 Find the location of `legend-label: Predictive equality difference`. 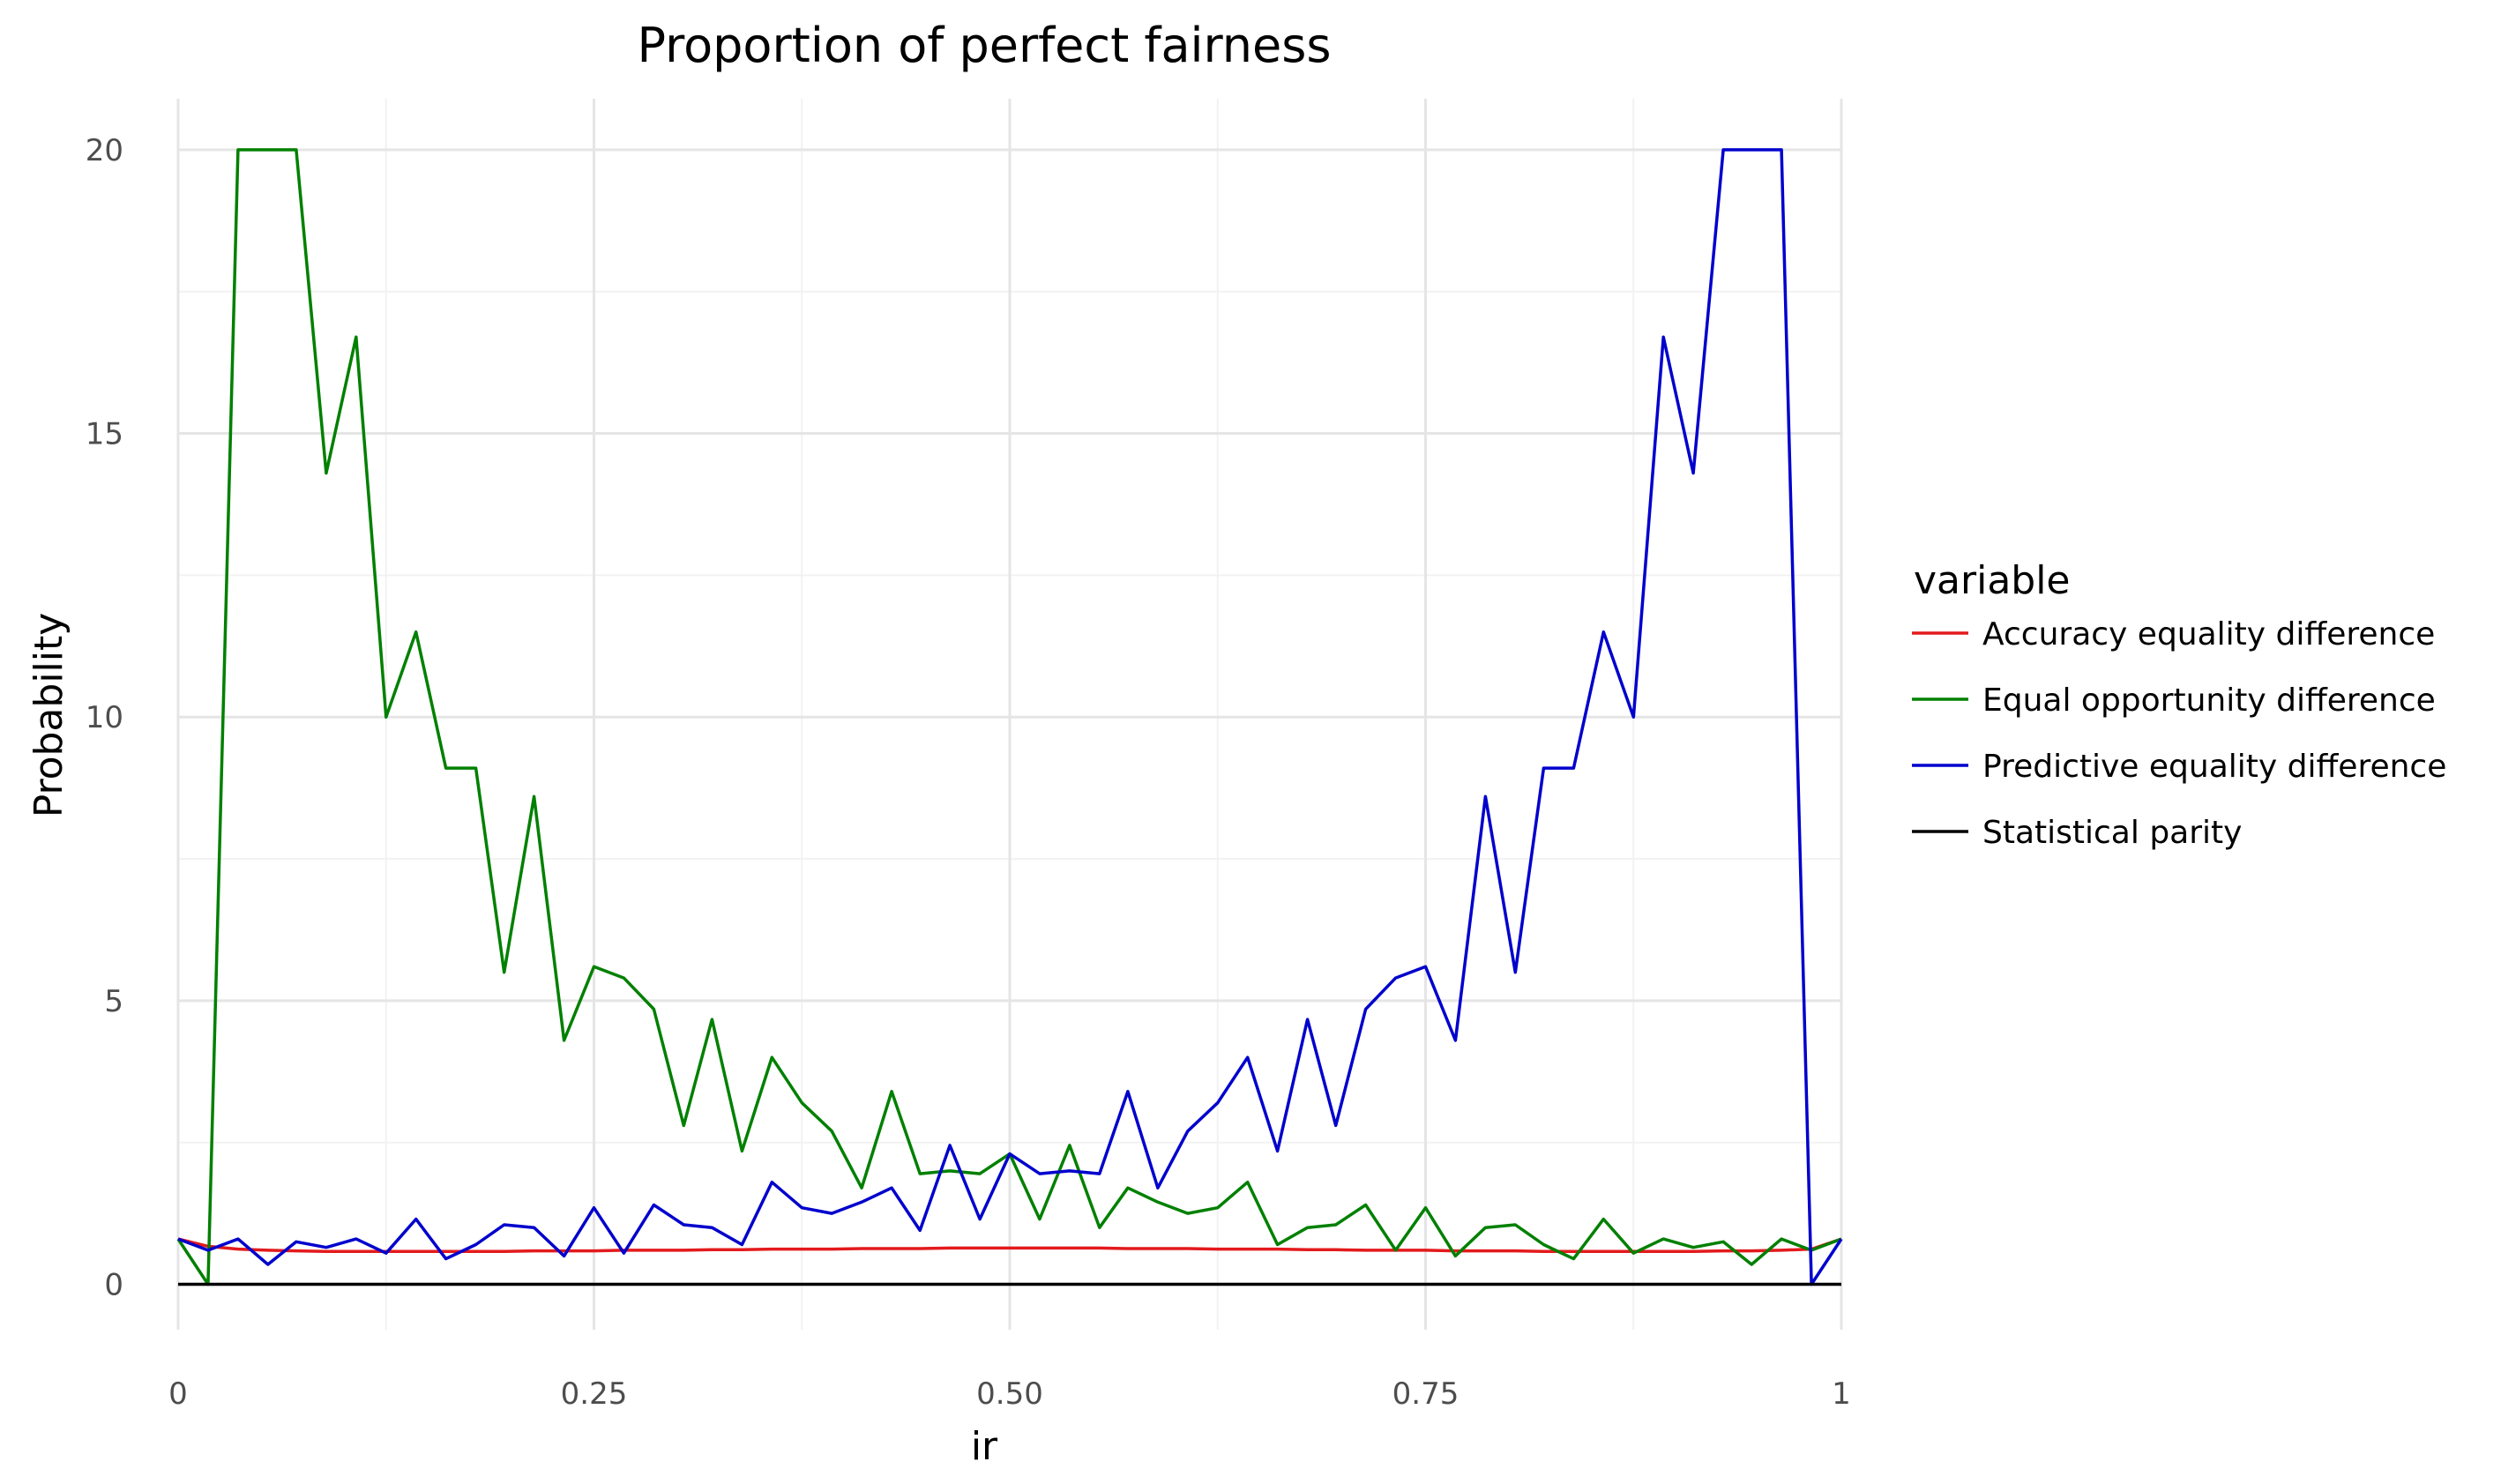

legend-label: Predictive equality difference is located at coordinates (2214, 767).